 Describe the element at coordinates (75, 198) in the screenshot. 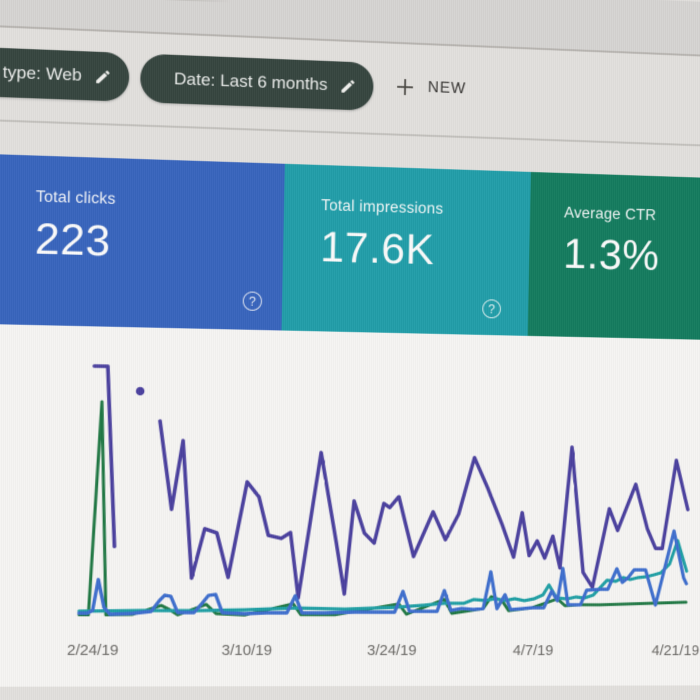

I see `total-clicks-title: Total clicks` at that location.